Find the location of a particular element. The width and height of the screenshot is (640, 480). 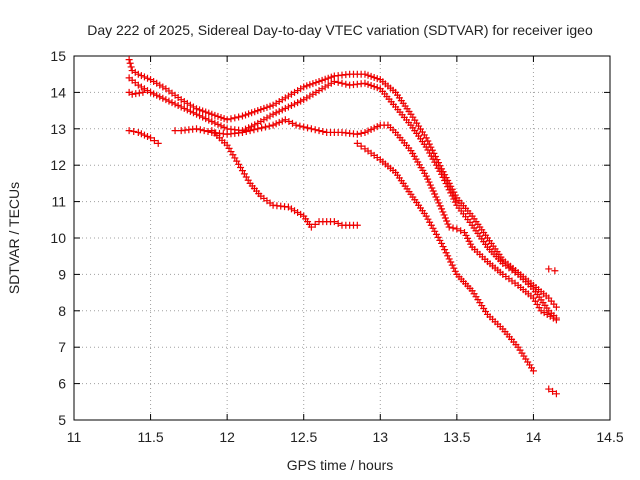

y-tick-label: 8 is located at coordinates (62, 311).